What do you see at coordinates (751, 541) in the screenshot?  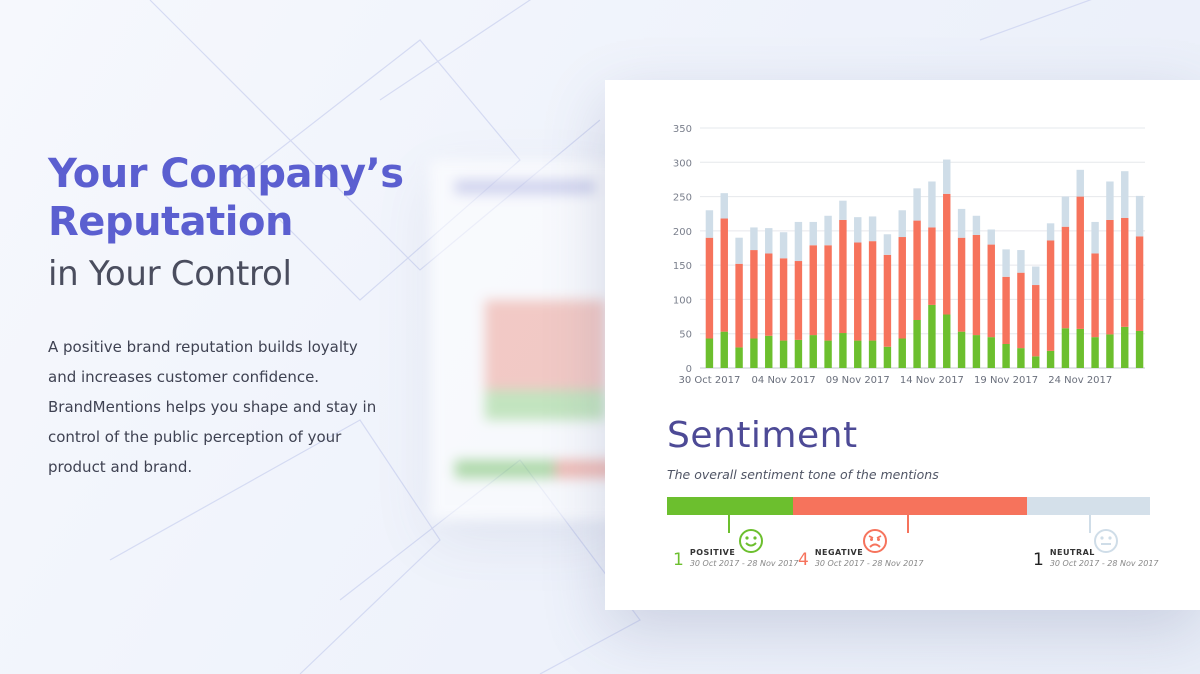 I see `smile-face-icon` at bounding box center [751, 541].